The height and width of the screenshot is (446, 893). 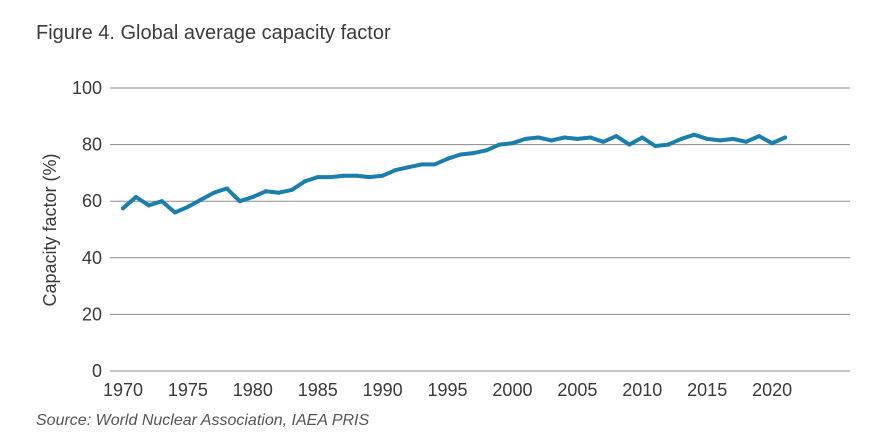 I want to click on x-tick-label: 1975, so click(x=188, y=390).